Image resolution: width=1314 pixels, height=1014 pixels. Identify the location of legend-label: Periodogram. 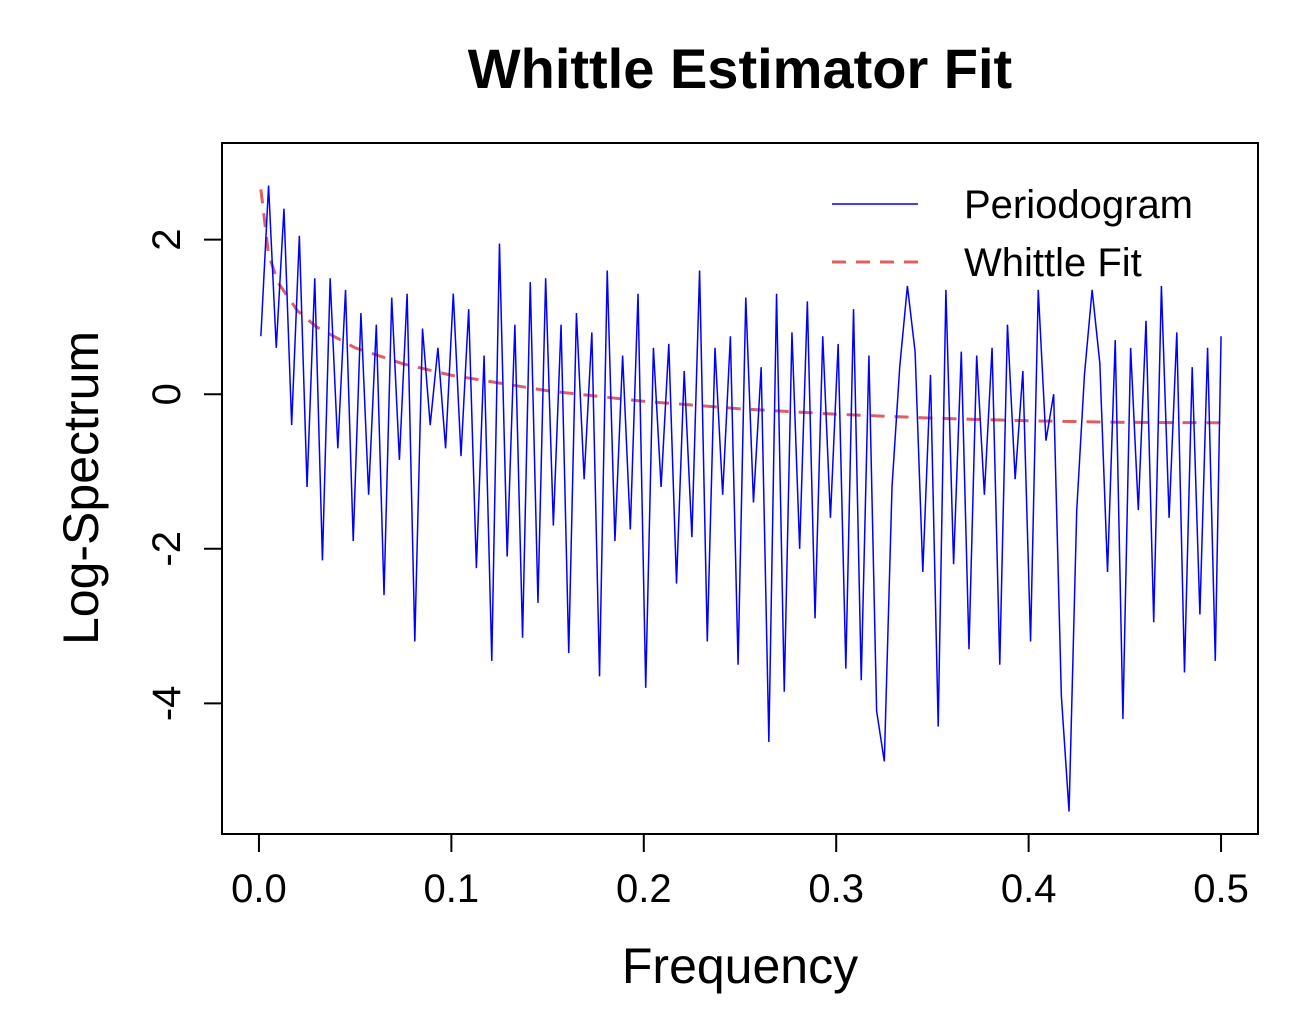
(1078, 205).